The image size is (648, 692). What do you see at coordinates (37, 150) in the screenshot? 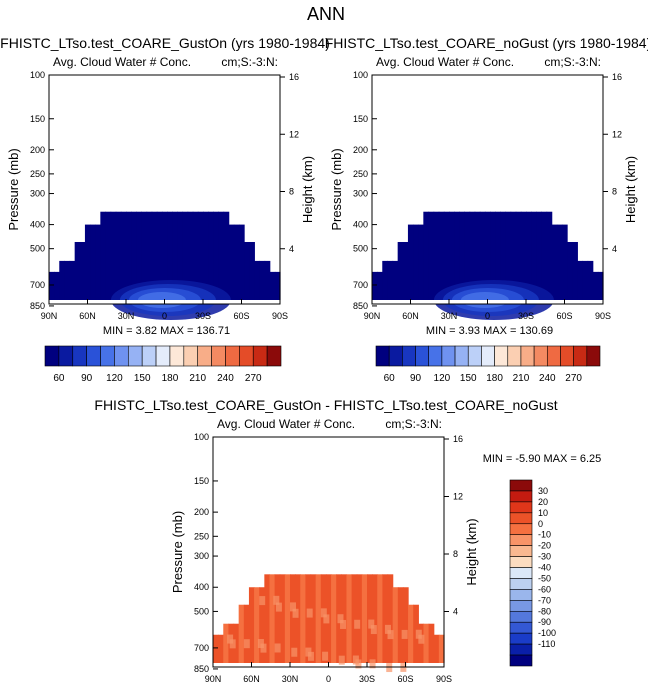
I see `y-tick-label: 200` at bounding box center [37, 150].